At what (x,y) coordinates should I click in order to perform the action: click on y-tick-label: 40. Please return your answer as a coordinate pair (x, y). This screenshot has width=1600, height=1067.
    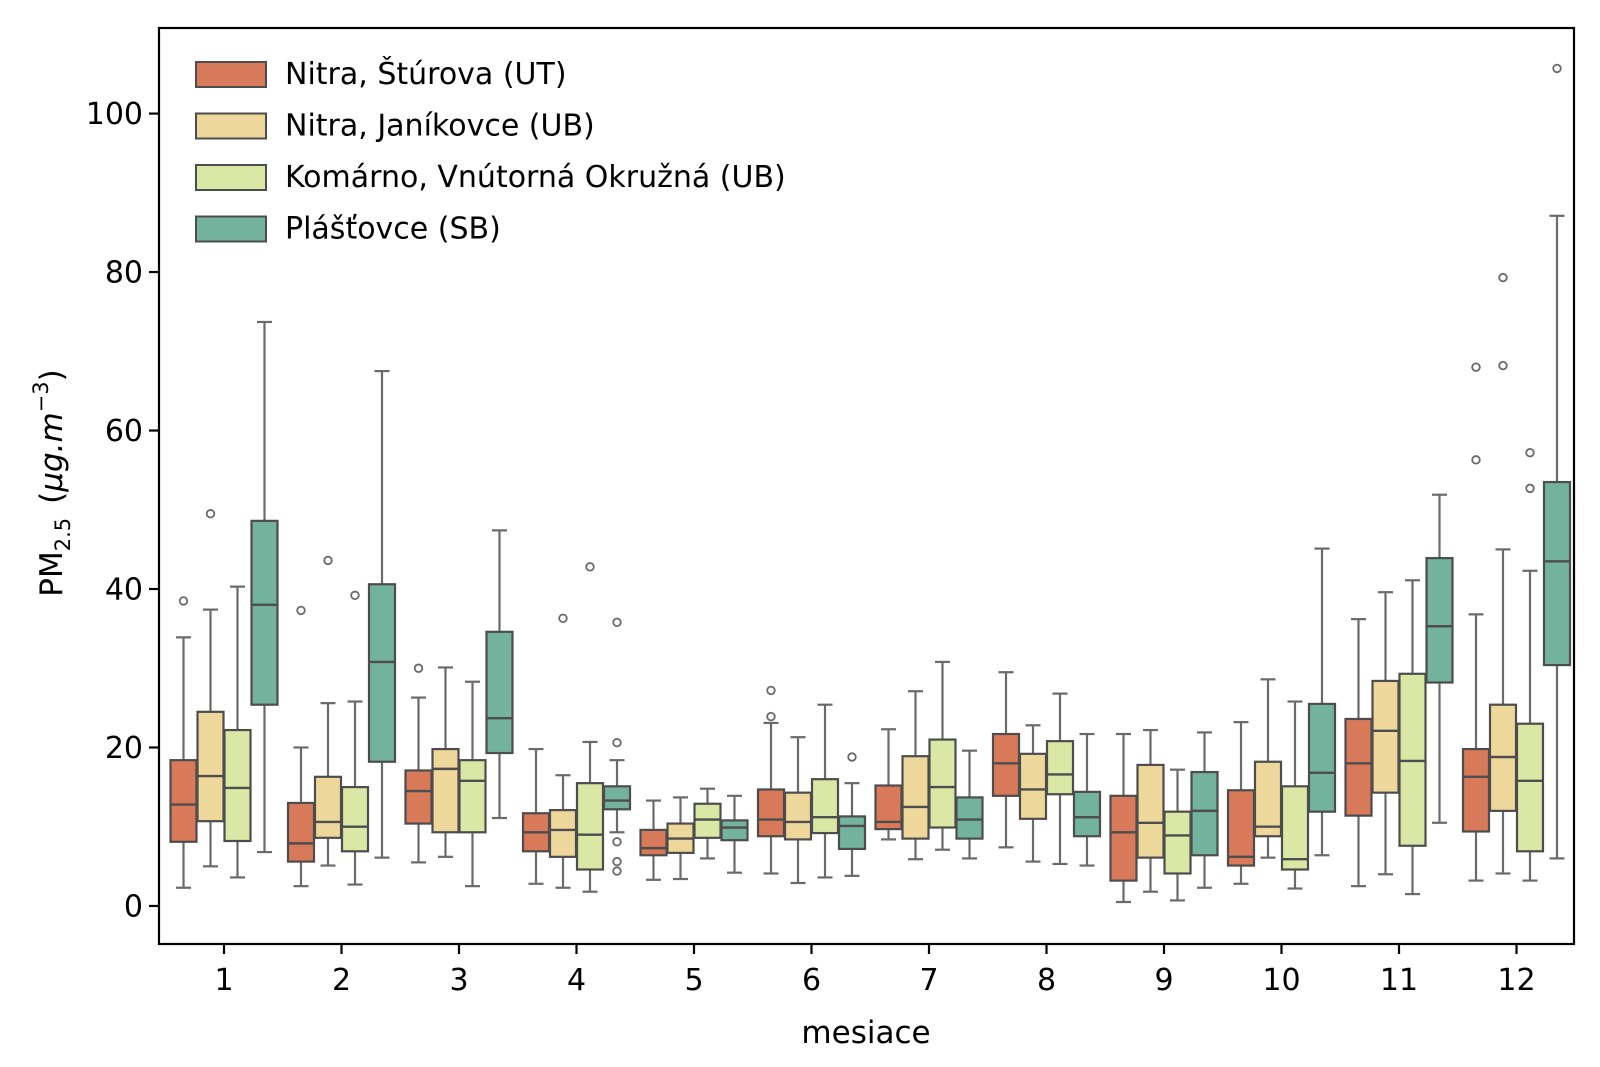
    Looking at the image, I should click on (124, 590).